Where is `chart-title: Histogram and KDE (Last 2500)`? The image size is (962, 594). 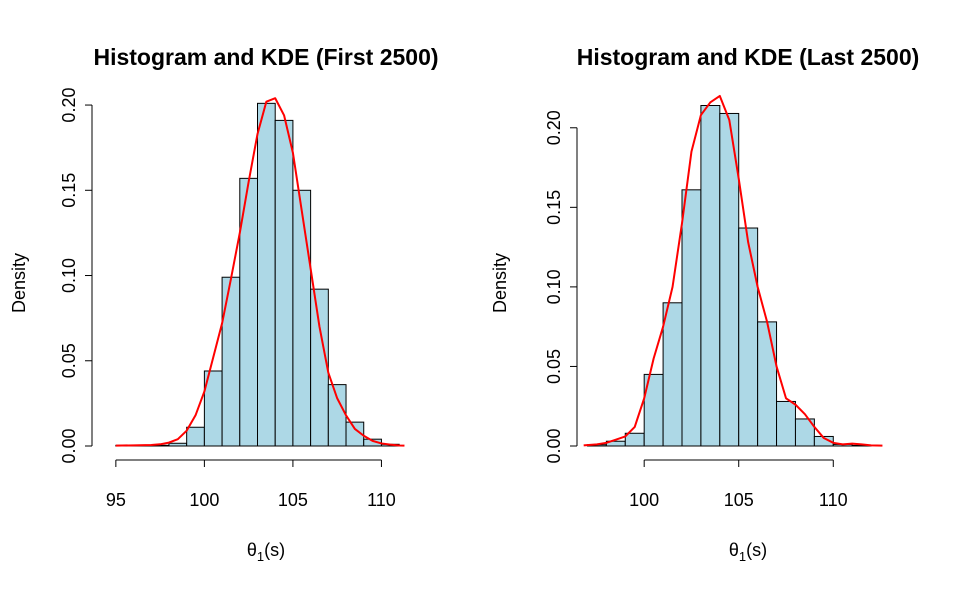 chart-title: Histogram and KDE (Last 2500) is located at coordinates (748, 57).